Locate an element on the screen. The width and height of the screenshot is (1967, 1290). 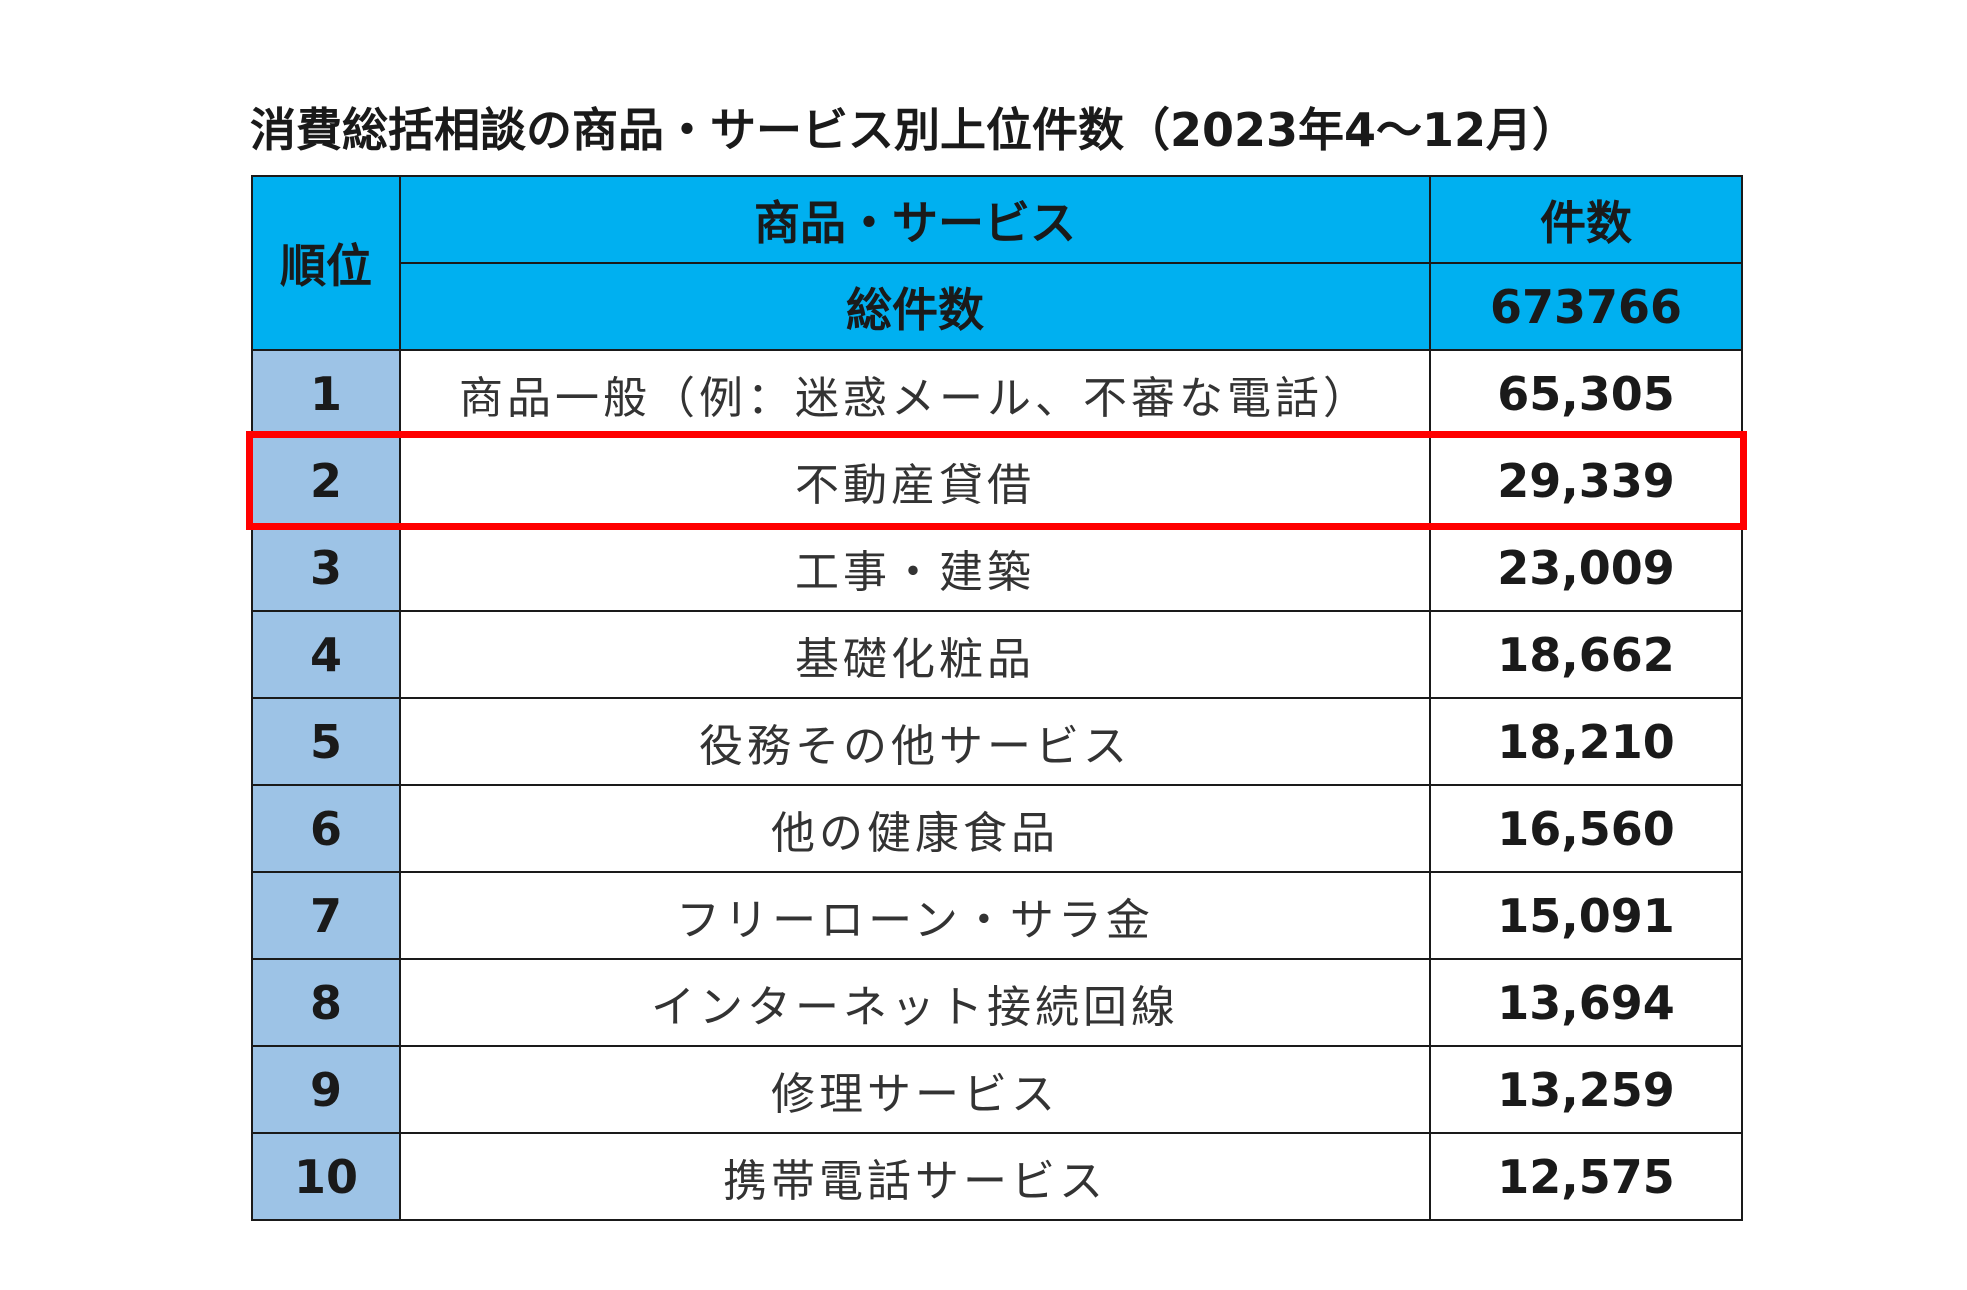
count-cell: 23,009 is located at coordinates (1586, 567).